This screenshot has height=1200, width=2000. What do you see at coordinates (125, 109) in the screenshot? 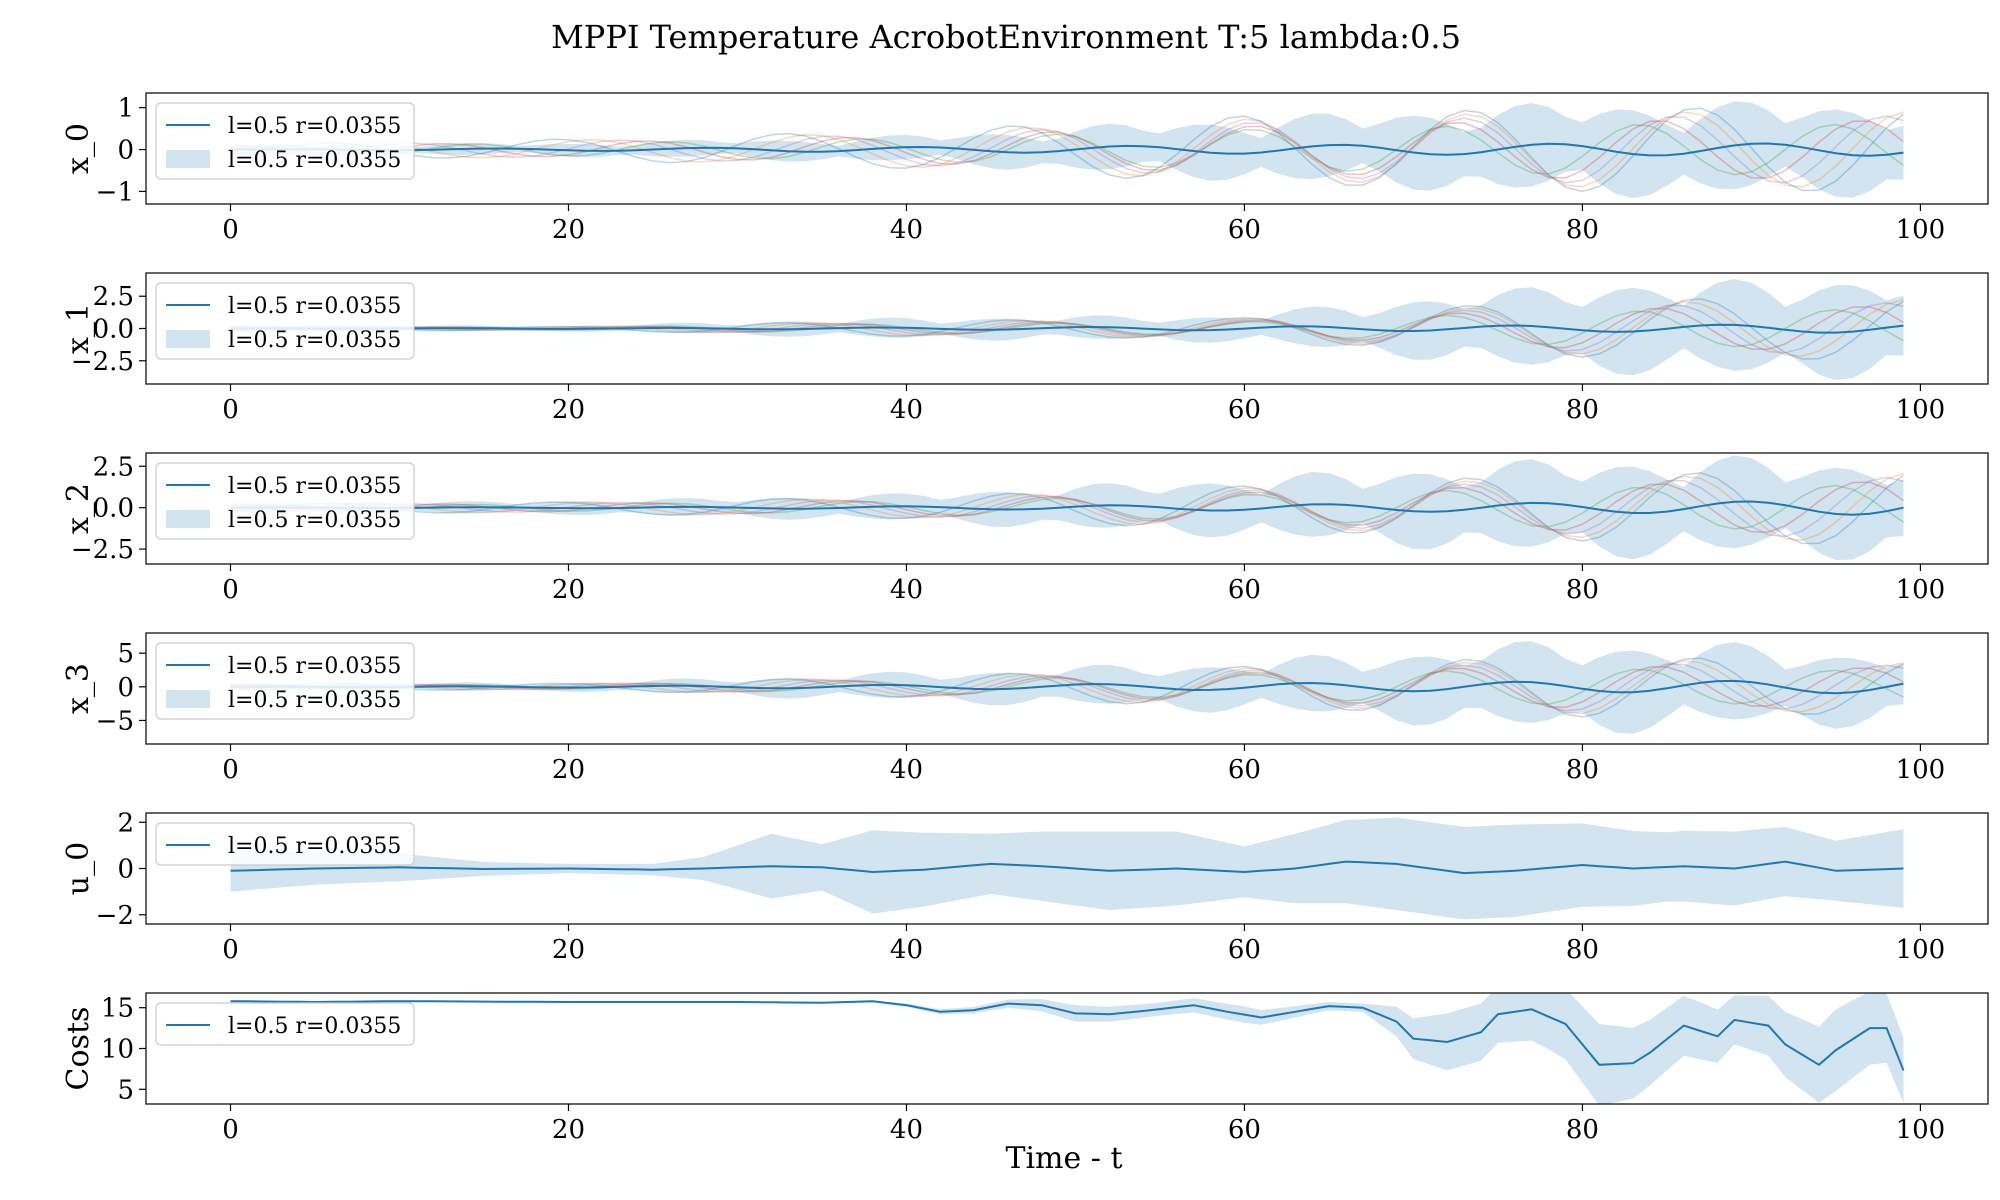
I see `y-tick-label: 1` at bounding box center [125, 109].